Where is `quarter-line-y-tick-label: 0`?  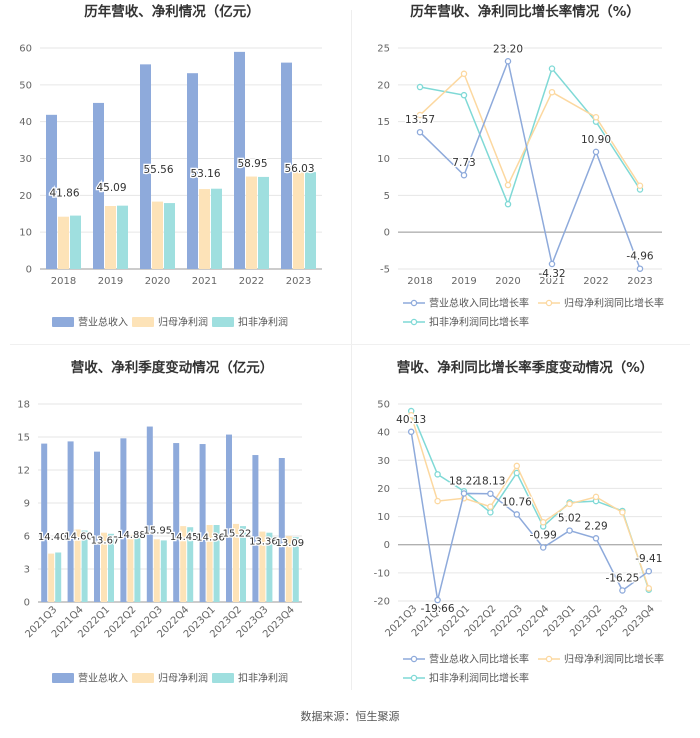 quarter-line-y-tick-label: 0 is located at coordinates (387, 545).